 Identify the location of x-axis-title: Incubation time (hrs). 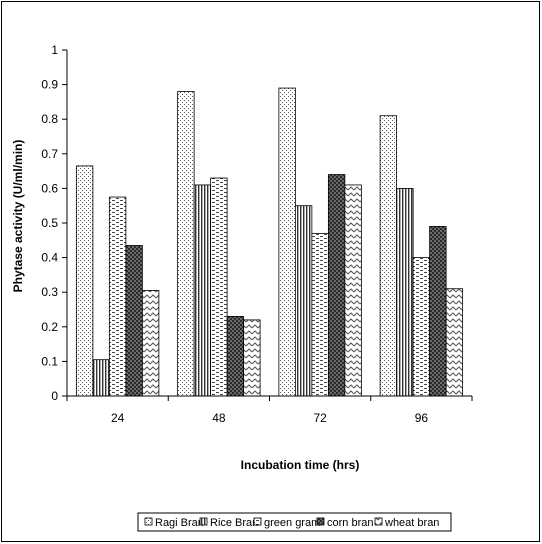
(300, 465).